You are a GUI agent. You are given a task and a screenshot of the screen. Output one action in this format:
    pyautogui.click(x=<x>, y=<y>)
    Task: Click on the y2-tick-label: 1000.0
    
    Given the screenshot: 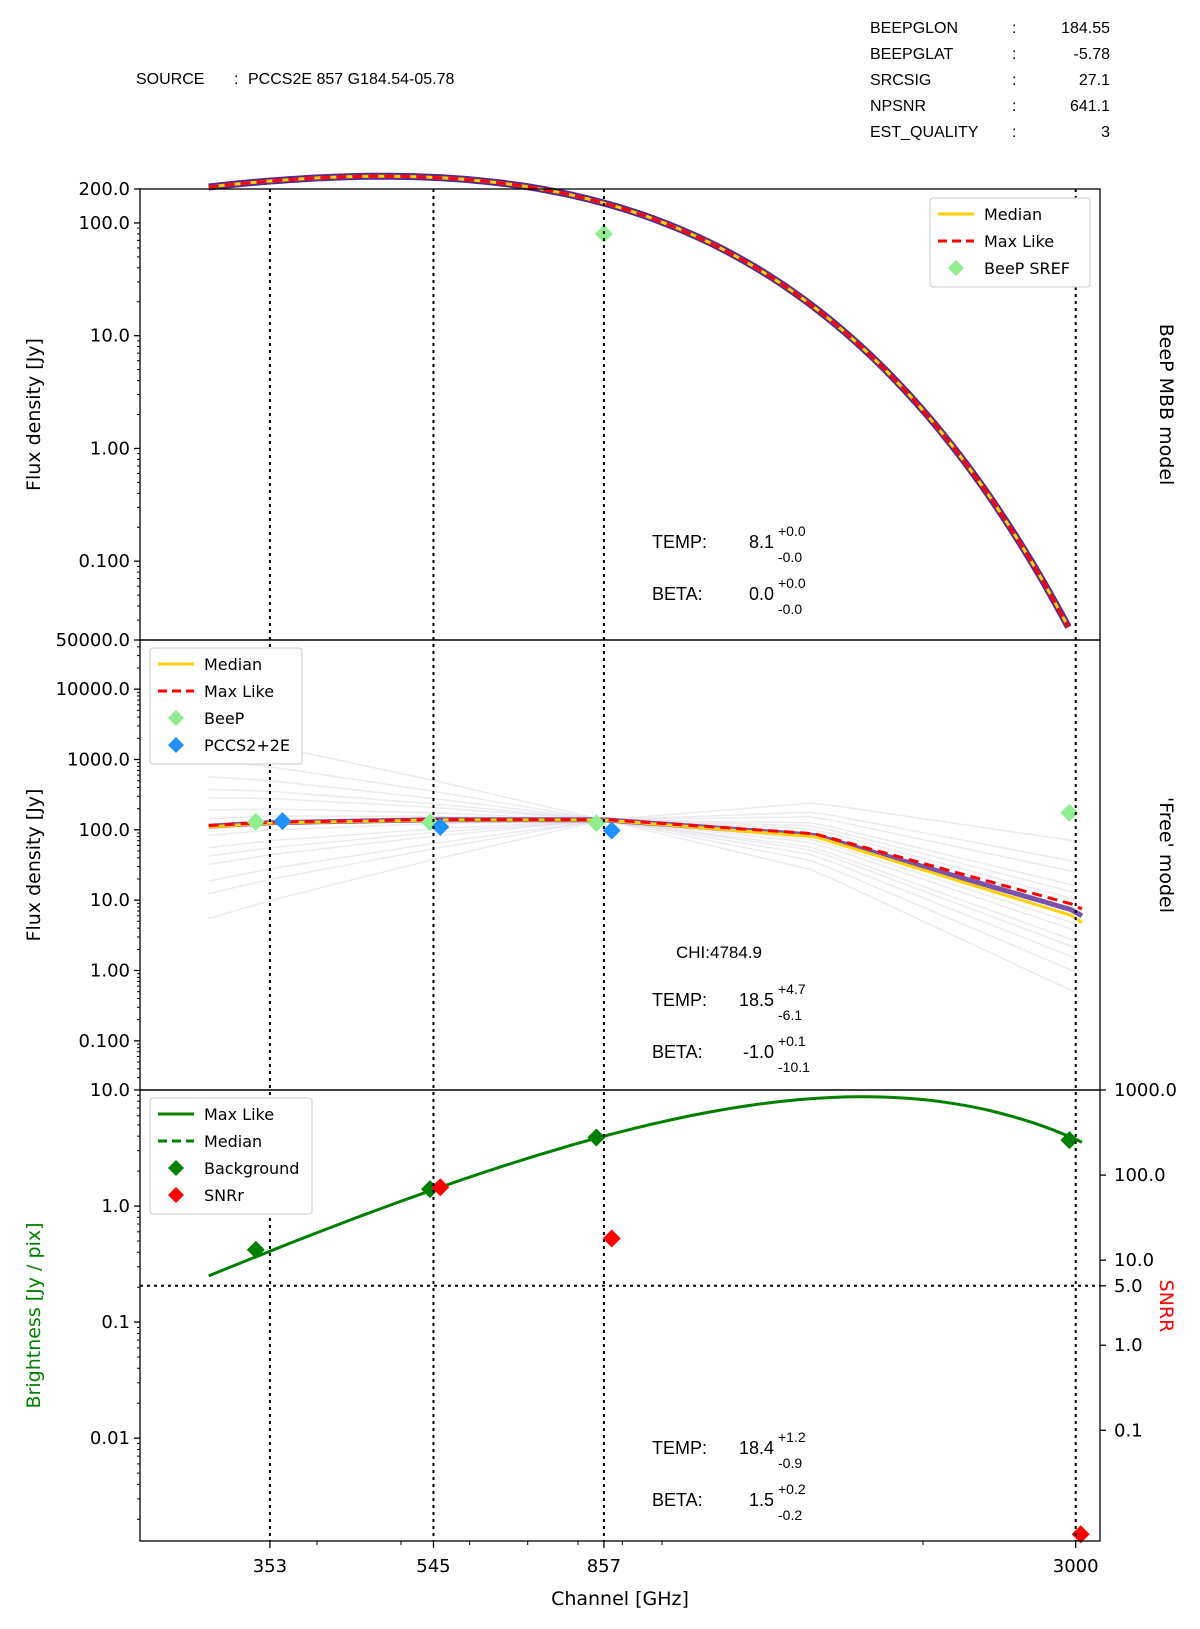 What is the action you would take?
    pyautogui.click(x=1145, y=1090)
    